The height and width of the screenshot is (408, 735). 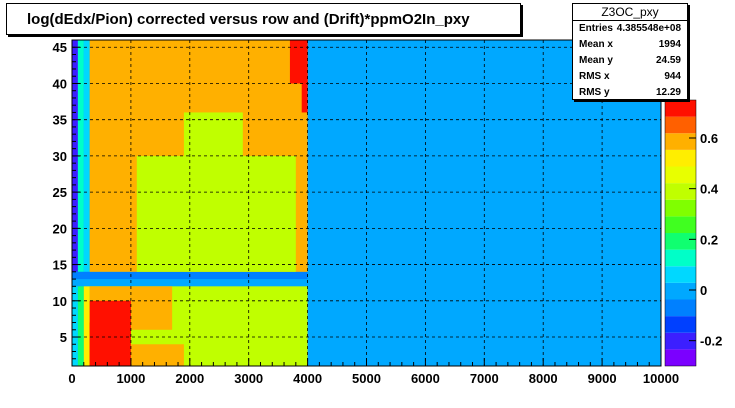 What do you see at coordinates (66, 203) in the screenshot?
I see `y-axis: 5 10 15 20 25 30 35 40 45` at bounding box center [66, 203].